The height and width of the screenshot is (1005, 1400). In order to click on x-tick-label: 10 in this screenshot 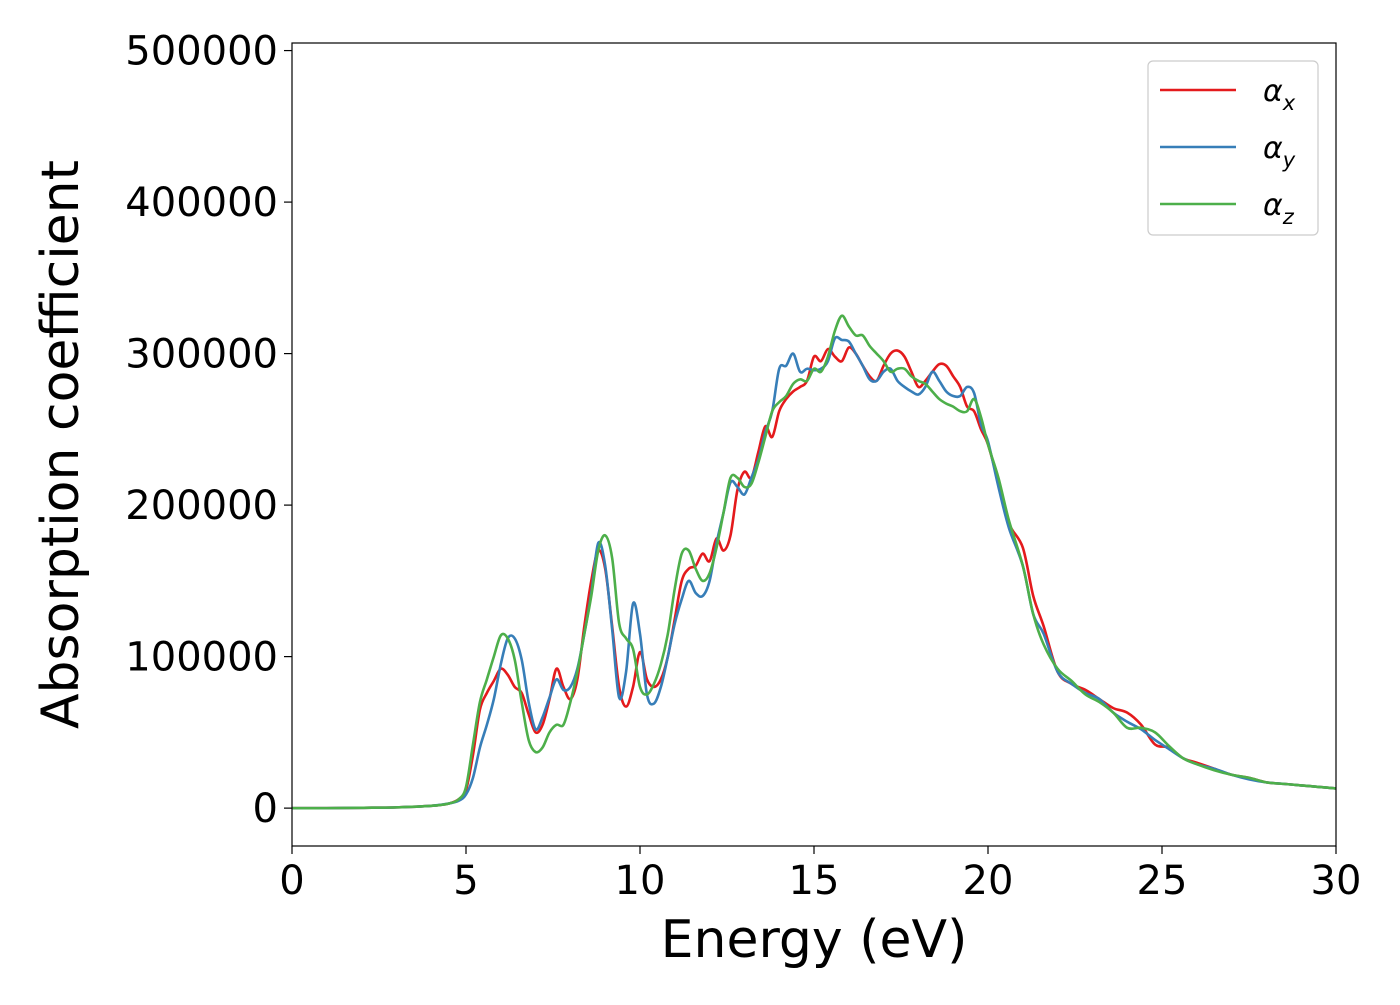, I will do `click(640, 881)`.